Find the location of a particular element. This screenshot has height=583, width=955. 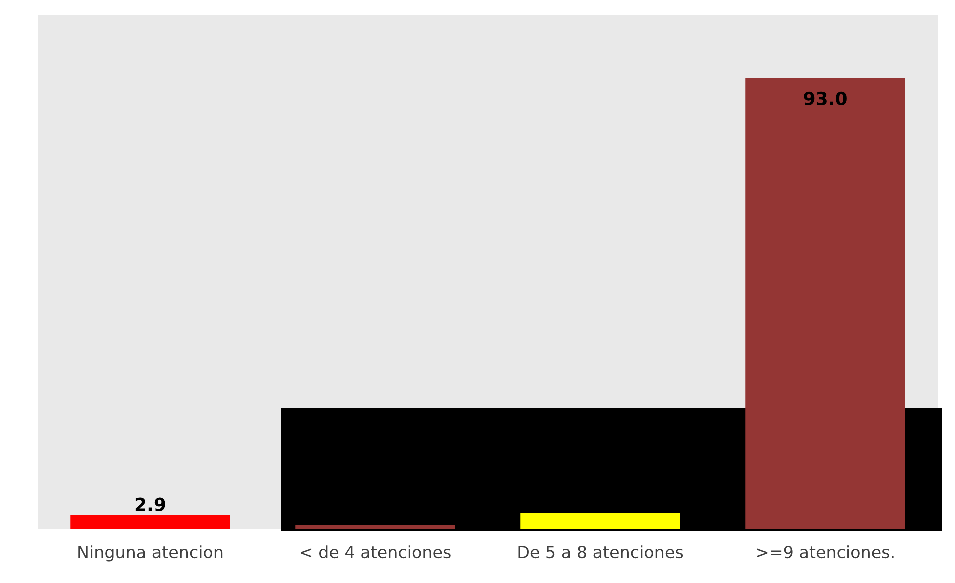

x-tick-label: < de 4 atenciones is located at coordinates (376, 552).